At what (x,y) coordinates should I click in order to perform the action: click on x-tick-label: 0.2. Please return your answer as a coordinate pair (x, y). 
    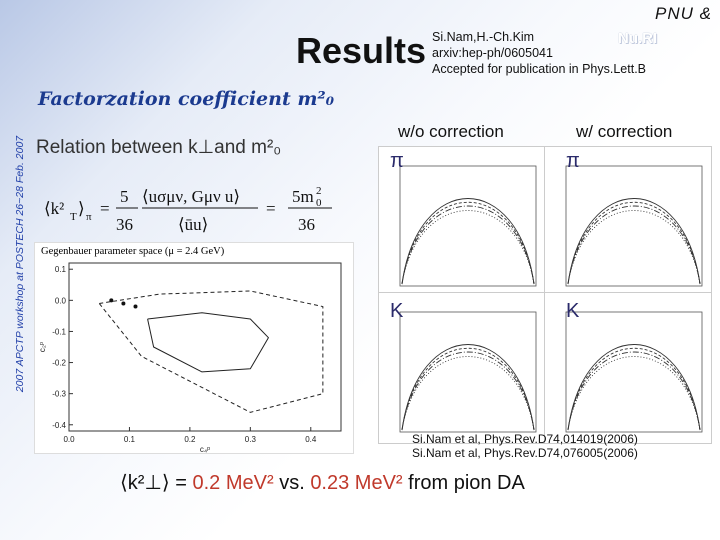
    Looking at the image, I should click on (190, 439).